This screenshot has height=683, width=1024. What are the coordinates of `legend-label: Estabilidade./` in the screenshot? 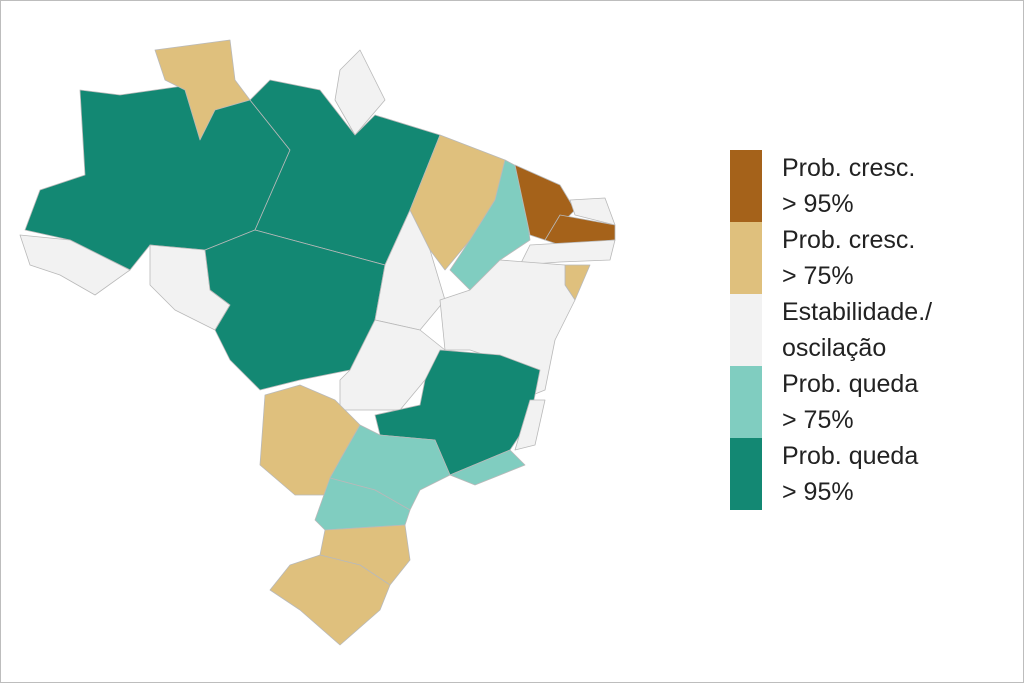 It's located at (857, 312).